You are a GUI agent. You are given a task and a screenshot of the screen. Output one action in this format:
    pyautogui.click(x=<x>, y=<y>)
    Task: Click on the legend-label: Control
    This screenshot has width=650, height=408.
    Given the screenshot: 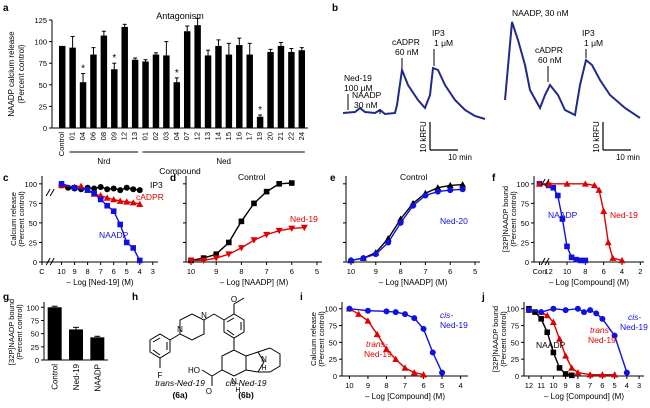 What is the action you would take?
    pyautogui.click(x=414, y=177)
    